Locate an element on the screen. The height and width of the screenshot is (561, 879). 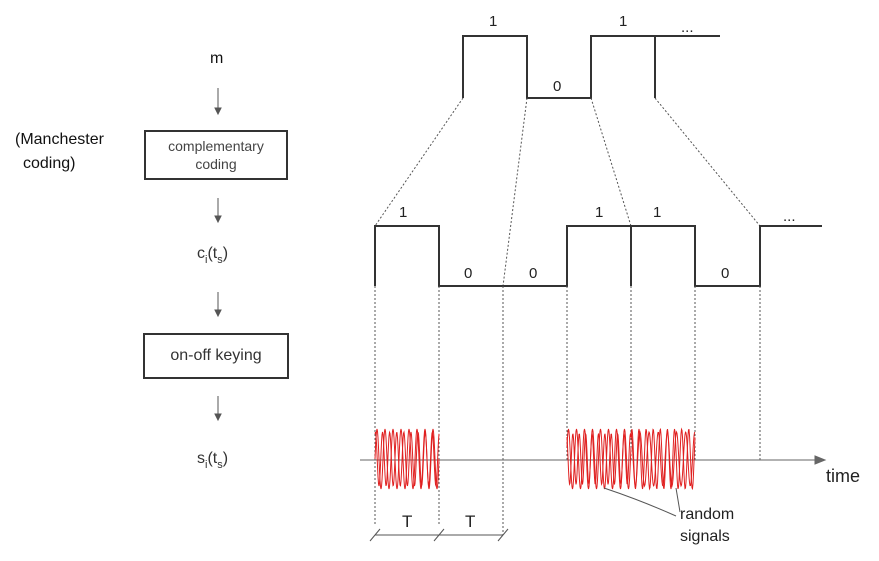
ook-burst-3b is located at coordinates (663, 459).